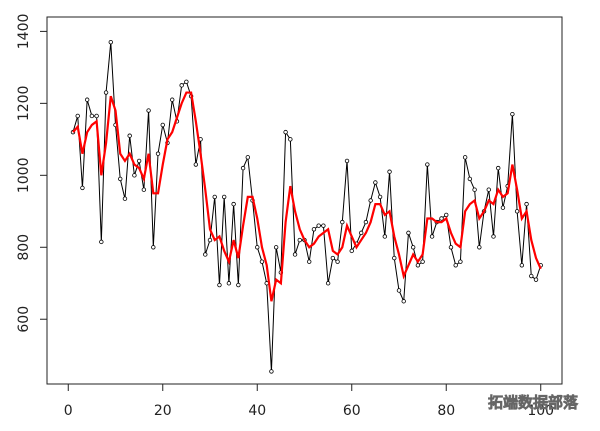  Describe the element at coordinates (163, 411) in the screenshot. I see `x-tick-label: 20` at that location.